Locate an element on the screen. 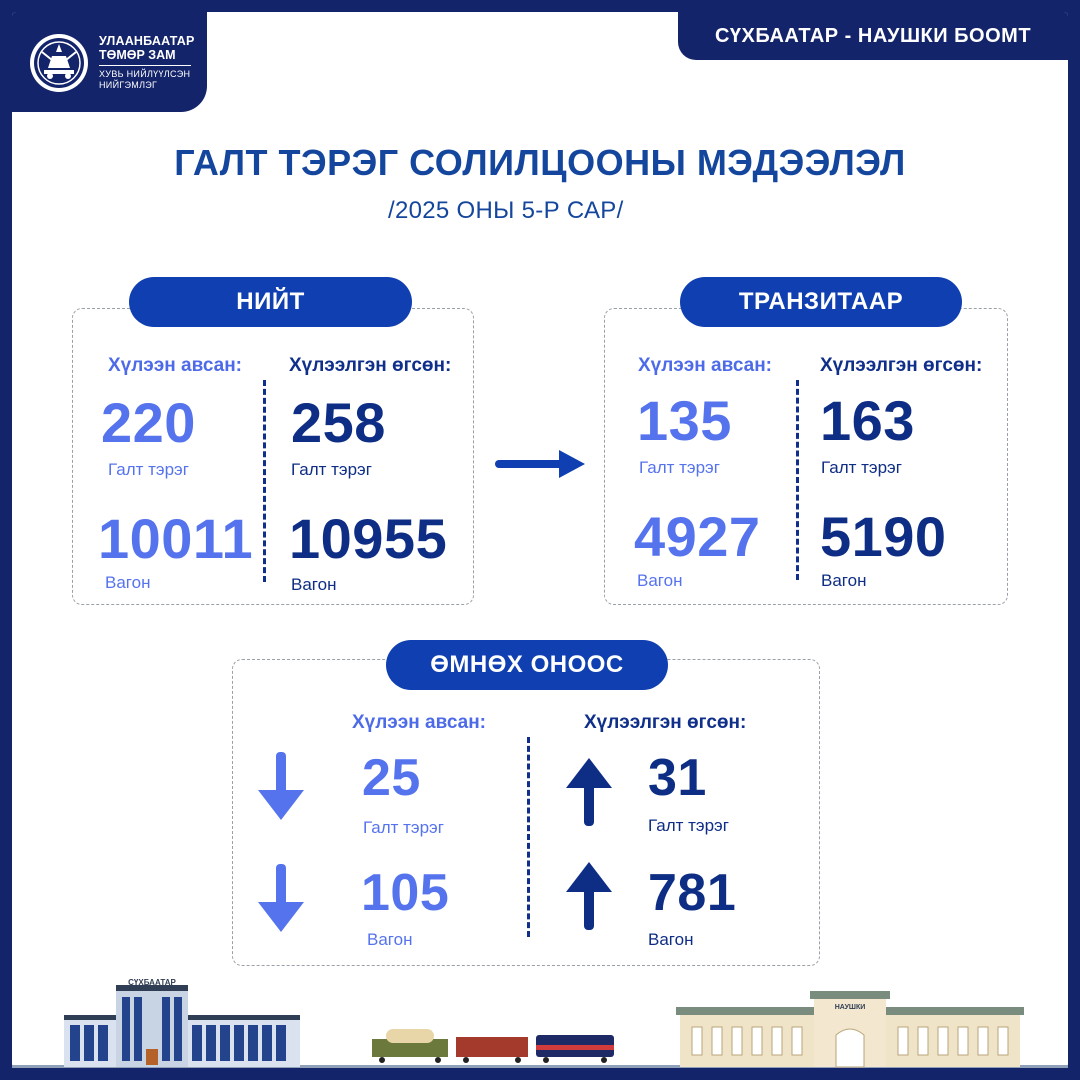 This screenshot has width=1080, height=1080. previous-received-trains-unit: Галт тэрэг is located at coordinates (403, 827).